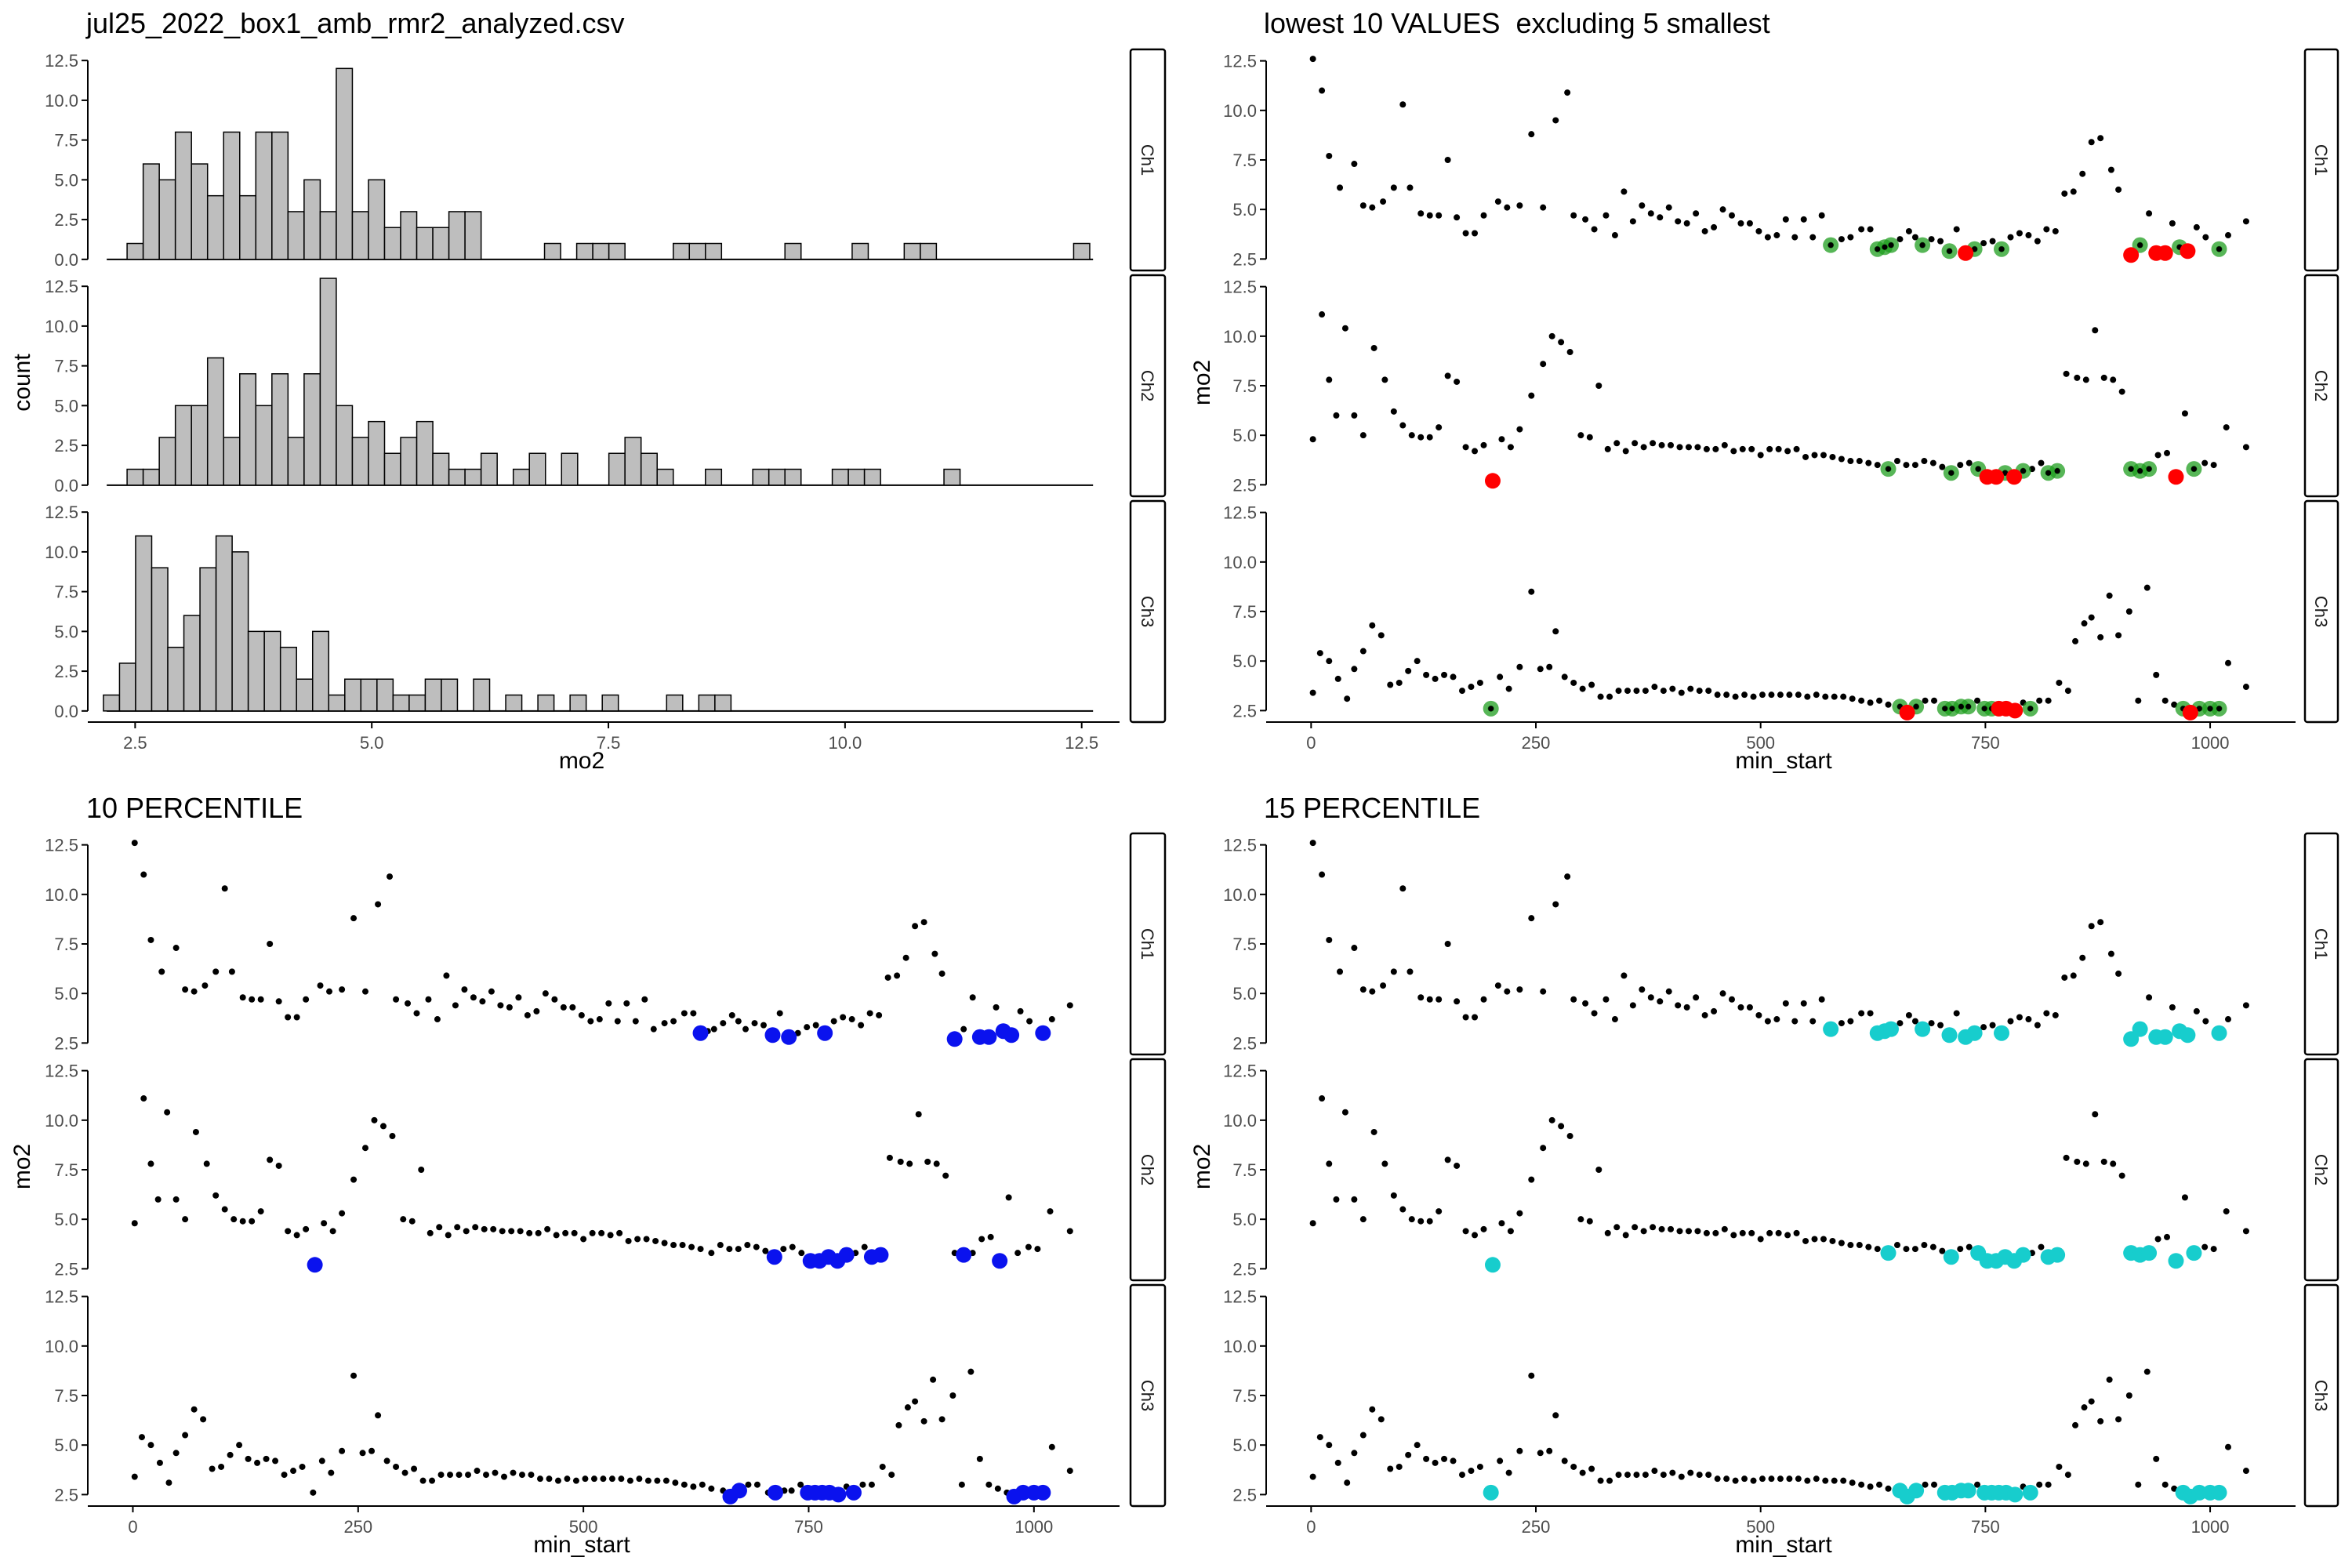 This screenshot has width=2352, height=1568. What do you see at coordinates (1147, 1395) in the screenshot?
I see `facet-strip-label: Ch3` at bounding box center [1147, 1395].